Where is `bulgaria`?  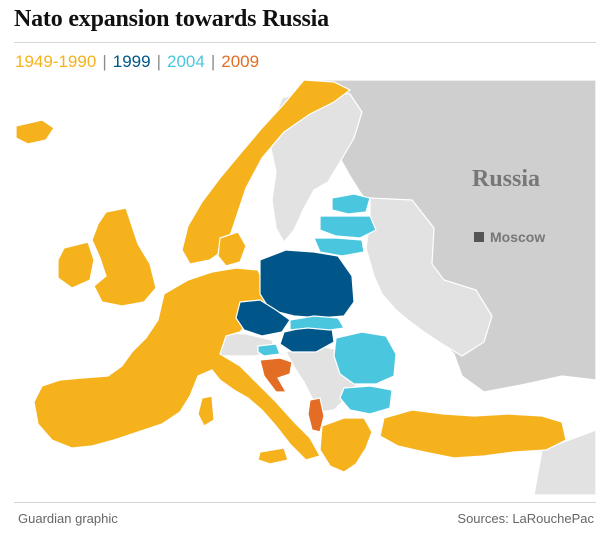
bulgaria is located at coordinates (366, 400).